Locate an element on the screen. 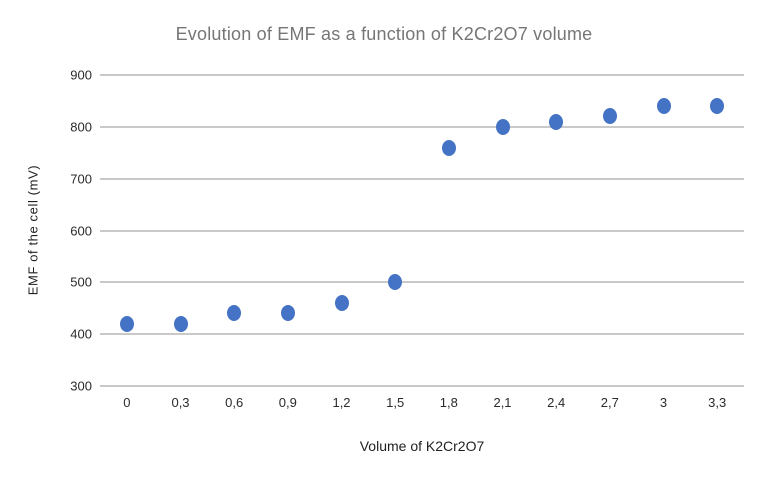 The width and height of the screenshot is (768, 483). y-tick-label: 600 is located at coordinates (81, 230).